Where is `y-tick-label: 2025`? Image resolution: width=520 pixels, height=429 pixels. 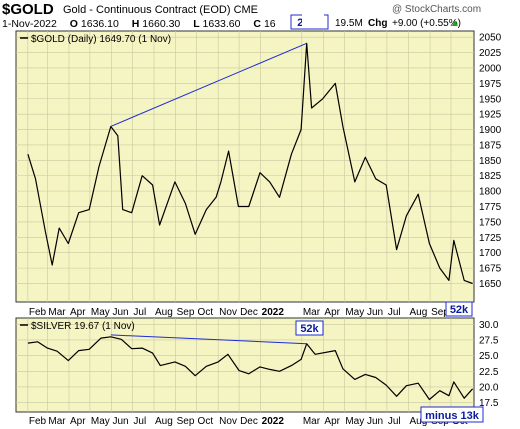 y-tick-label: 2025 is located at coordinates (490, 53).